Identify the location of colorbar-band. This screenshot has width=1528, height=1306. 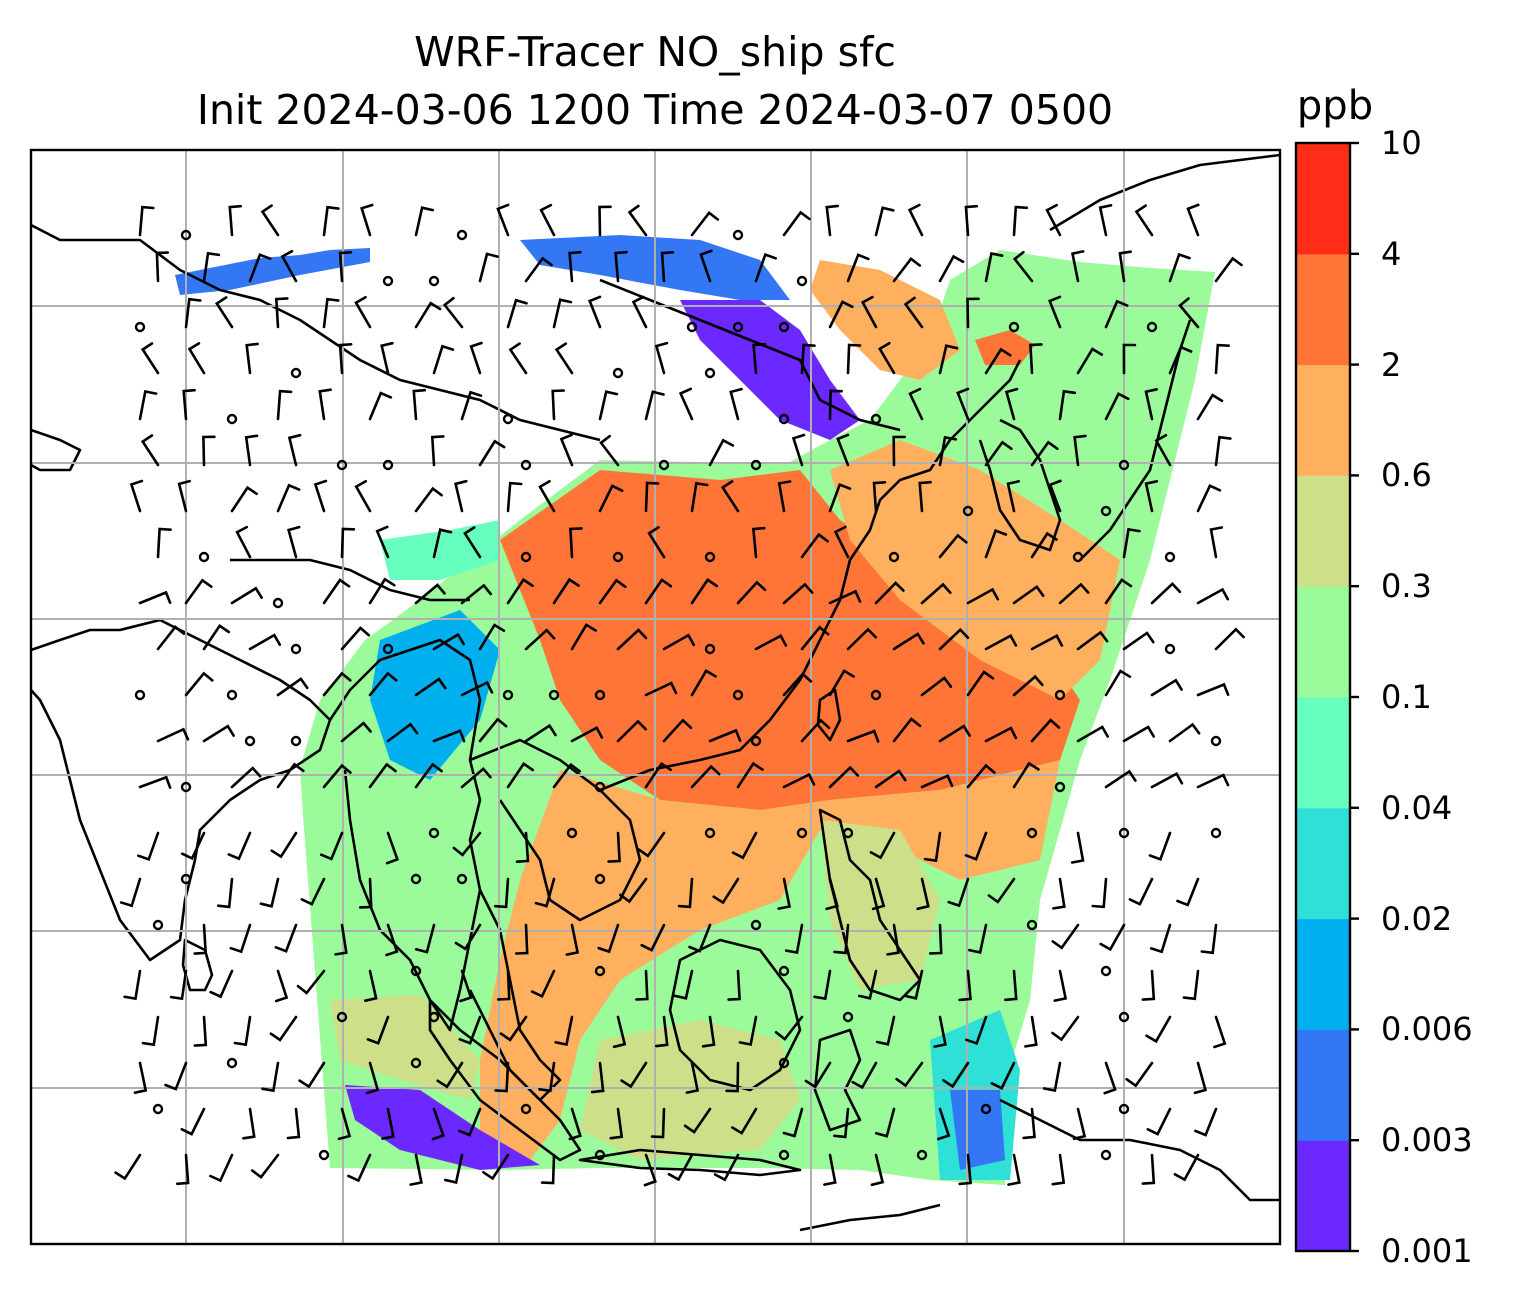
(1323, 1085).